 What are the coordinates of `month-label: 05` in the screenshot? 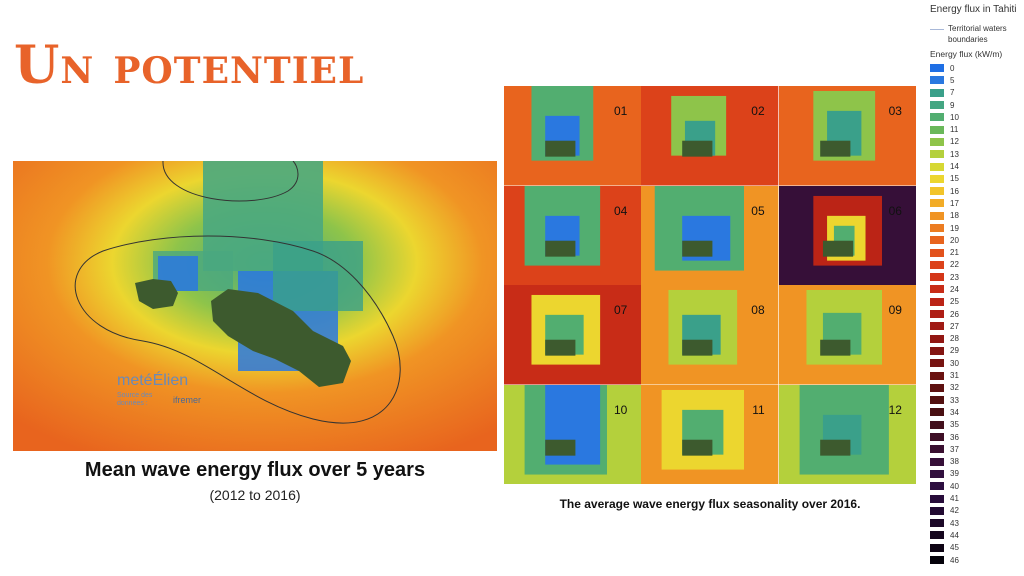 It's located at (758, 210).